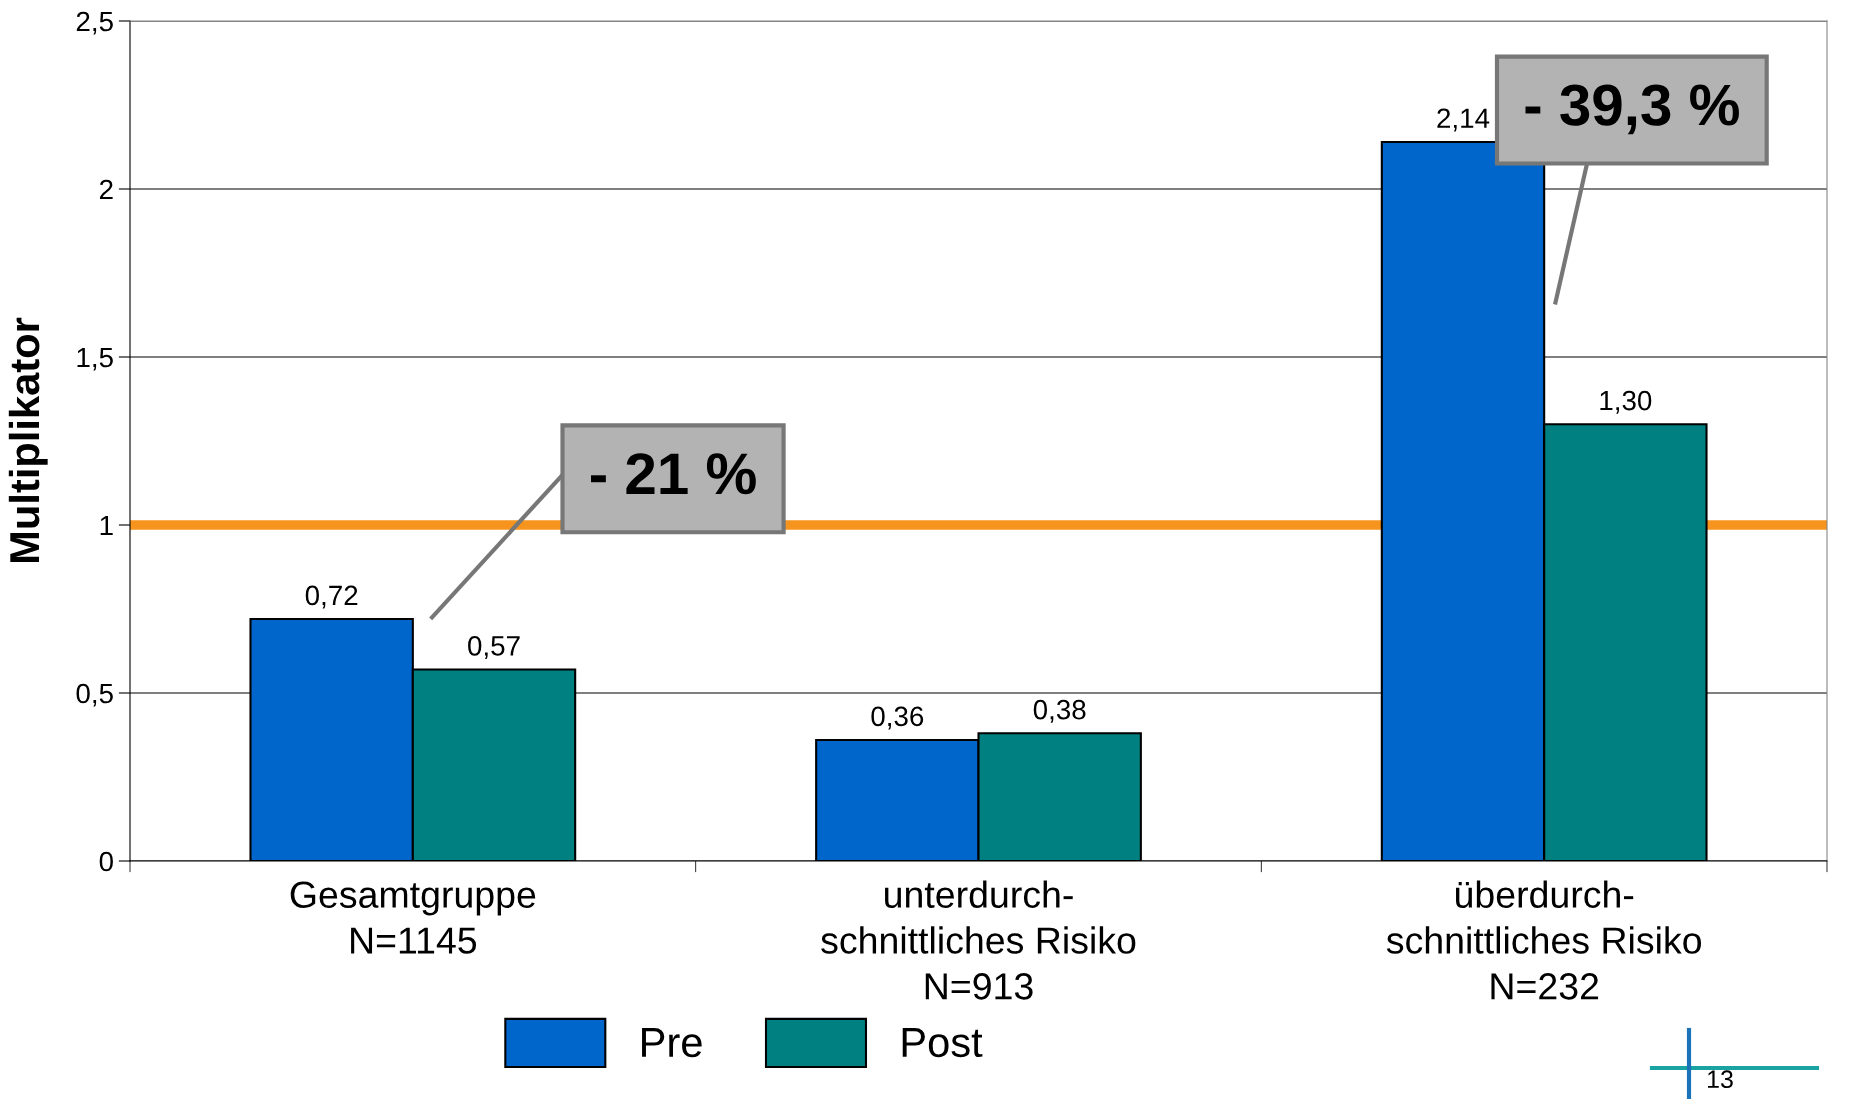 Image resolution: width=1860 pixels, height=1099 pixels. What do you see at coordinates (673, 474) in the screenshot?
I see `annotation: - 21 %` at bounding box center [673, 474].